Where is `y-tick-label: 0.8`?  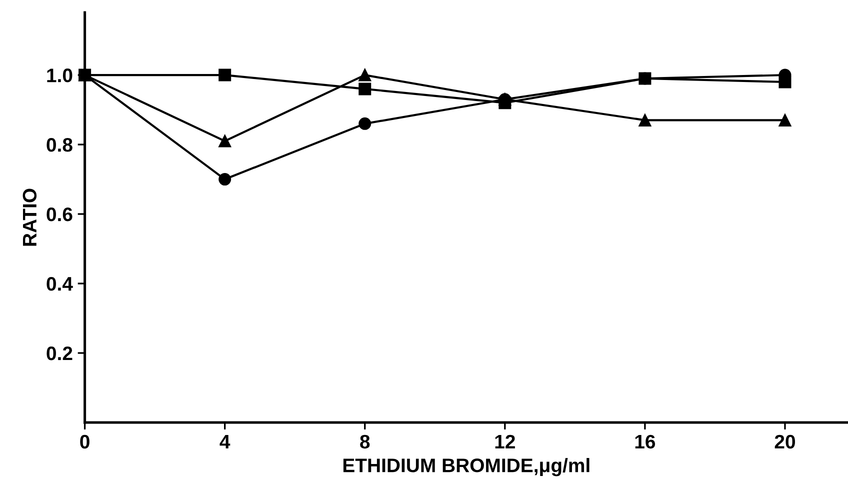 y-tick-label: 0.8 is located at coordinates (59, 145).